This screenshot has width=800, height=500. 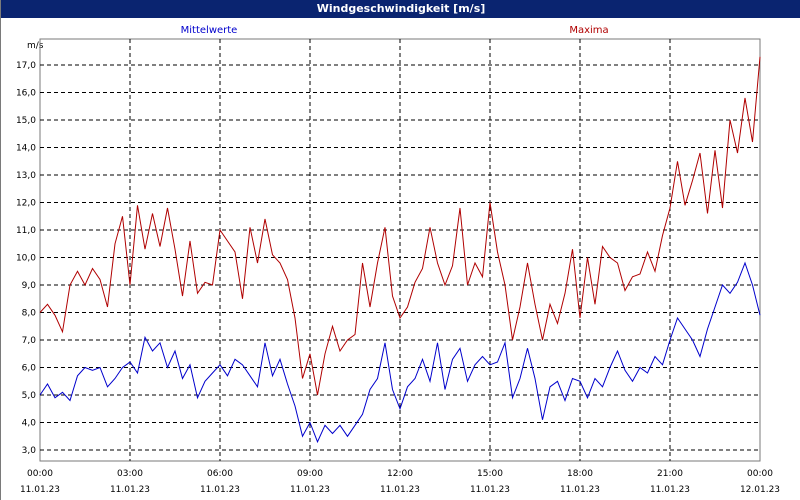 I want to click on y-tick-label: 12,0, so click(x=26, y=204).